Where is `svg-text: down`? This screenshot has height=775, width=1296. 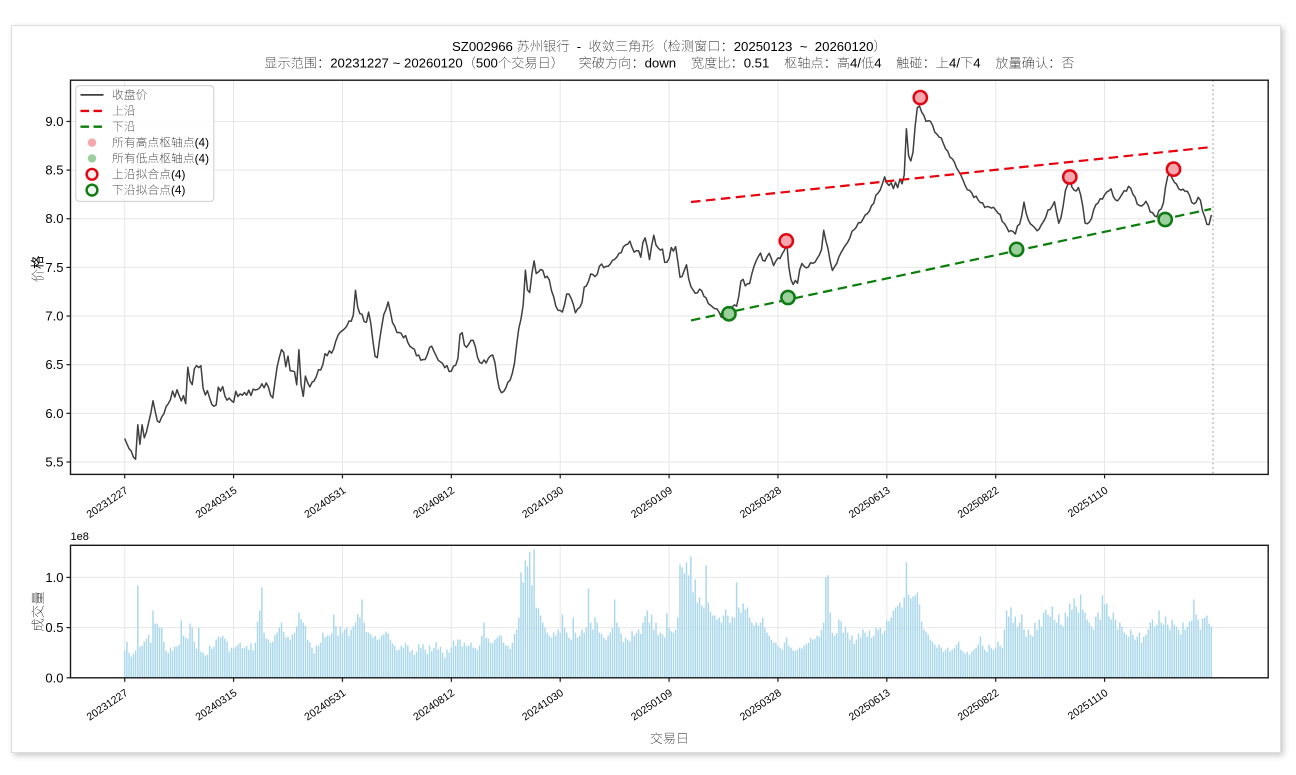
svg-text: down is located at coordinates (661, 63).